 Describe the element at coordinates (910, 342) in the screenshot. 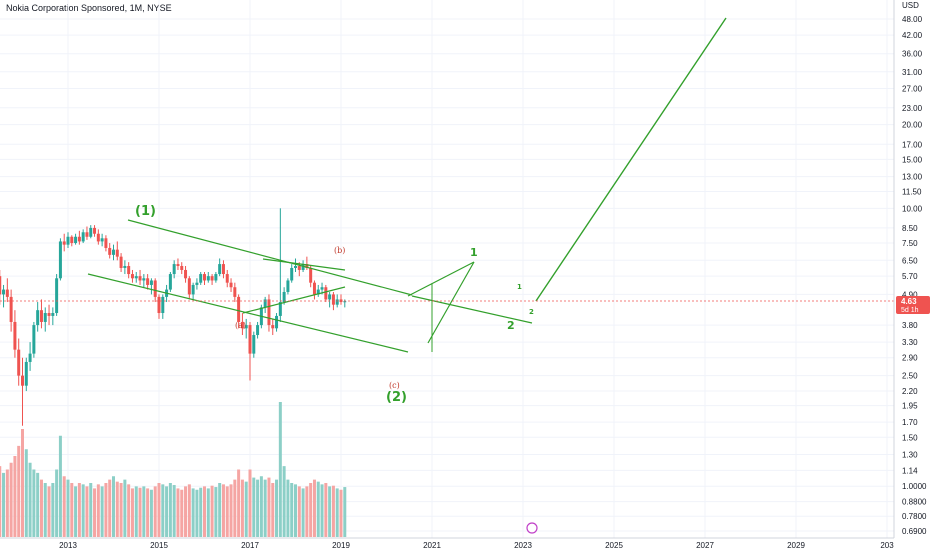

I see `price-tick-label: 3.30` at that location.